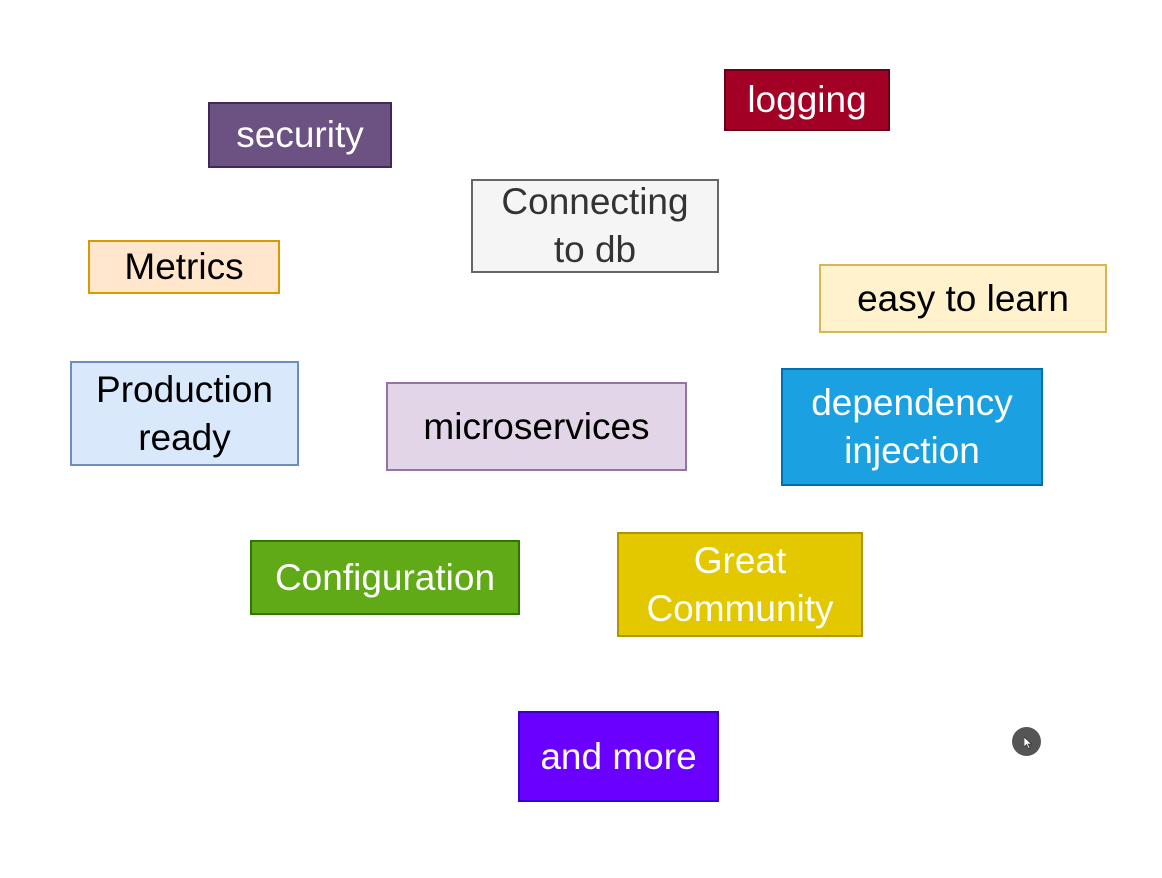 The image size is (1162, 878). What do you see at coordinates (595, 249) in the screenshot?
I see `connecting-label-line2: to db` at bounding box center [595, 249].